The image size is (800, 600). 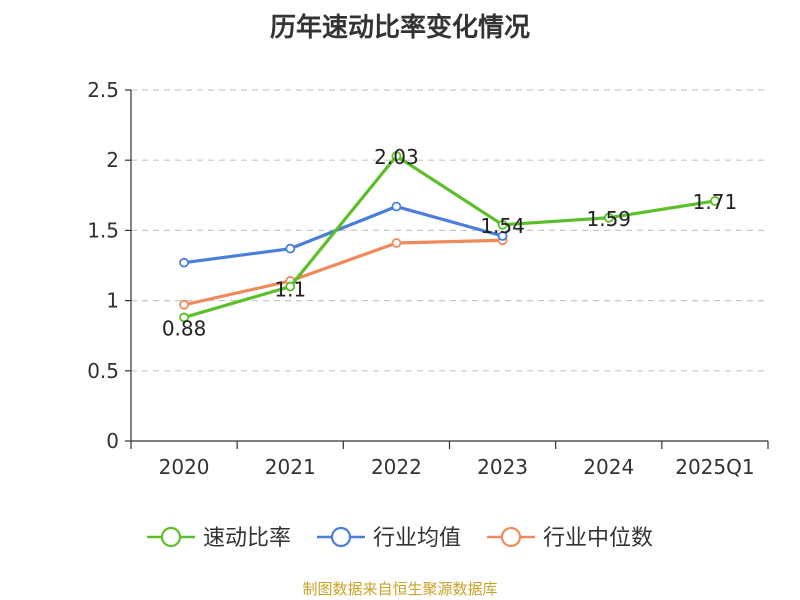 I want to click on x-tick-label: 2021, so click(x=290, y=467).